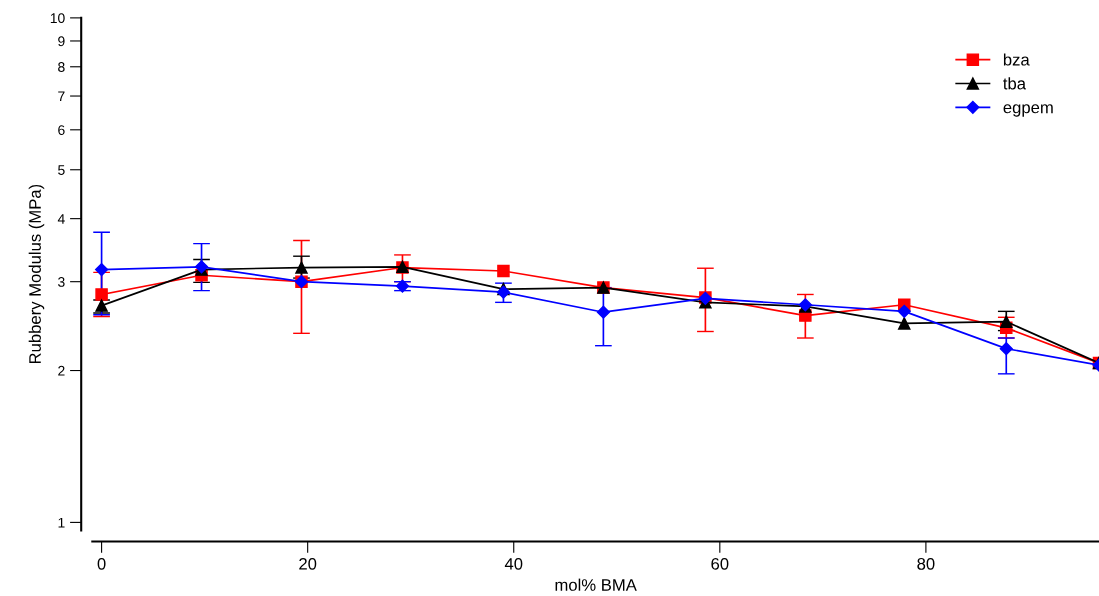  I want to click on y-tick-label: 7, so click(61, 96).